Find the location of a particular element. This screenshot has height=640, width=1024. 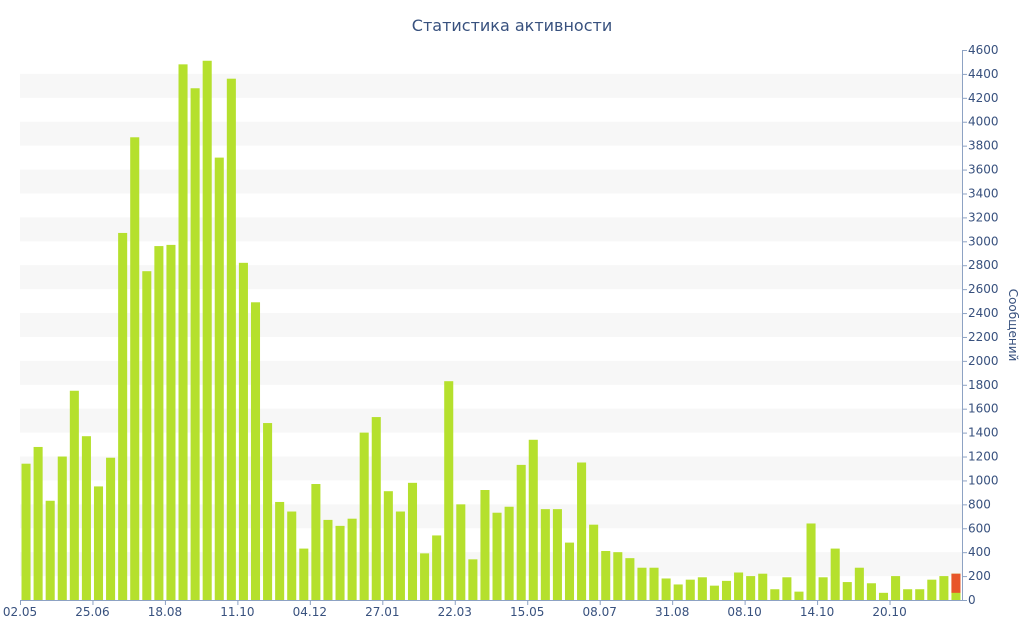

x-tick-label: 31.08 is located at coordinates (672, 612).